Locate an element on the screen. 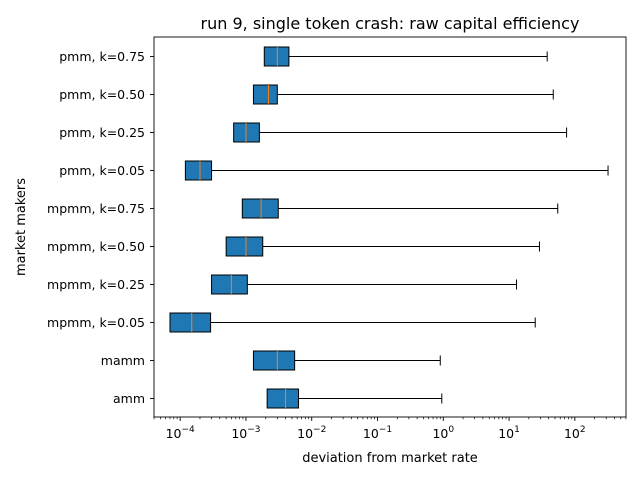  x-tick-label: 10⁻³ is located at coordinates (245, 433).